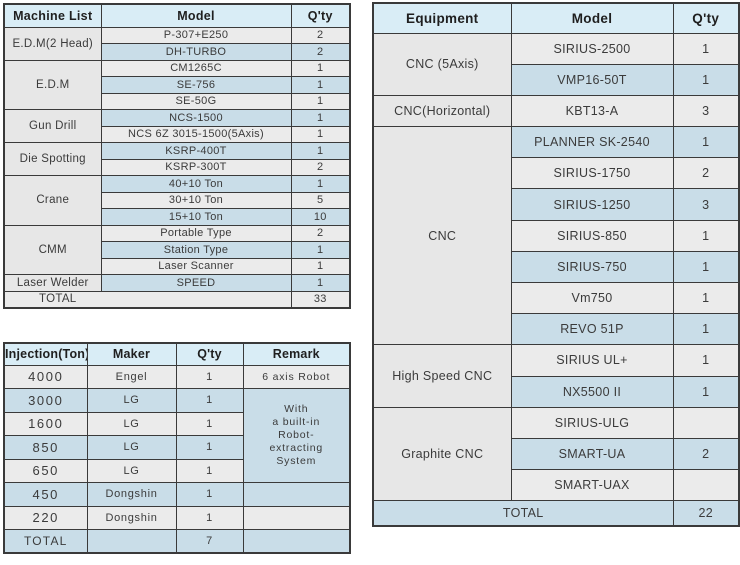  Describe the element at coordinates (442, 18) in the screenshot. I see `header-cell: Equipment` at that location.